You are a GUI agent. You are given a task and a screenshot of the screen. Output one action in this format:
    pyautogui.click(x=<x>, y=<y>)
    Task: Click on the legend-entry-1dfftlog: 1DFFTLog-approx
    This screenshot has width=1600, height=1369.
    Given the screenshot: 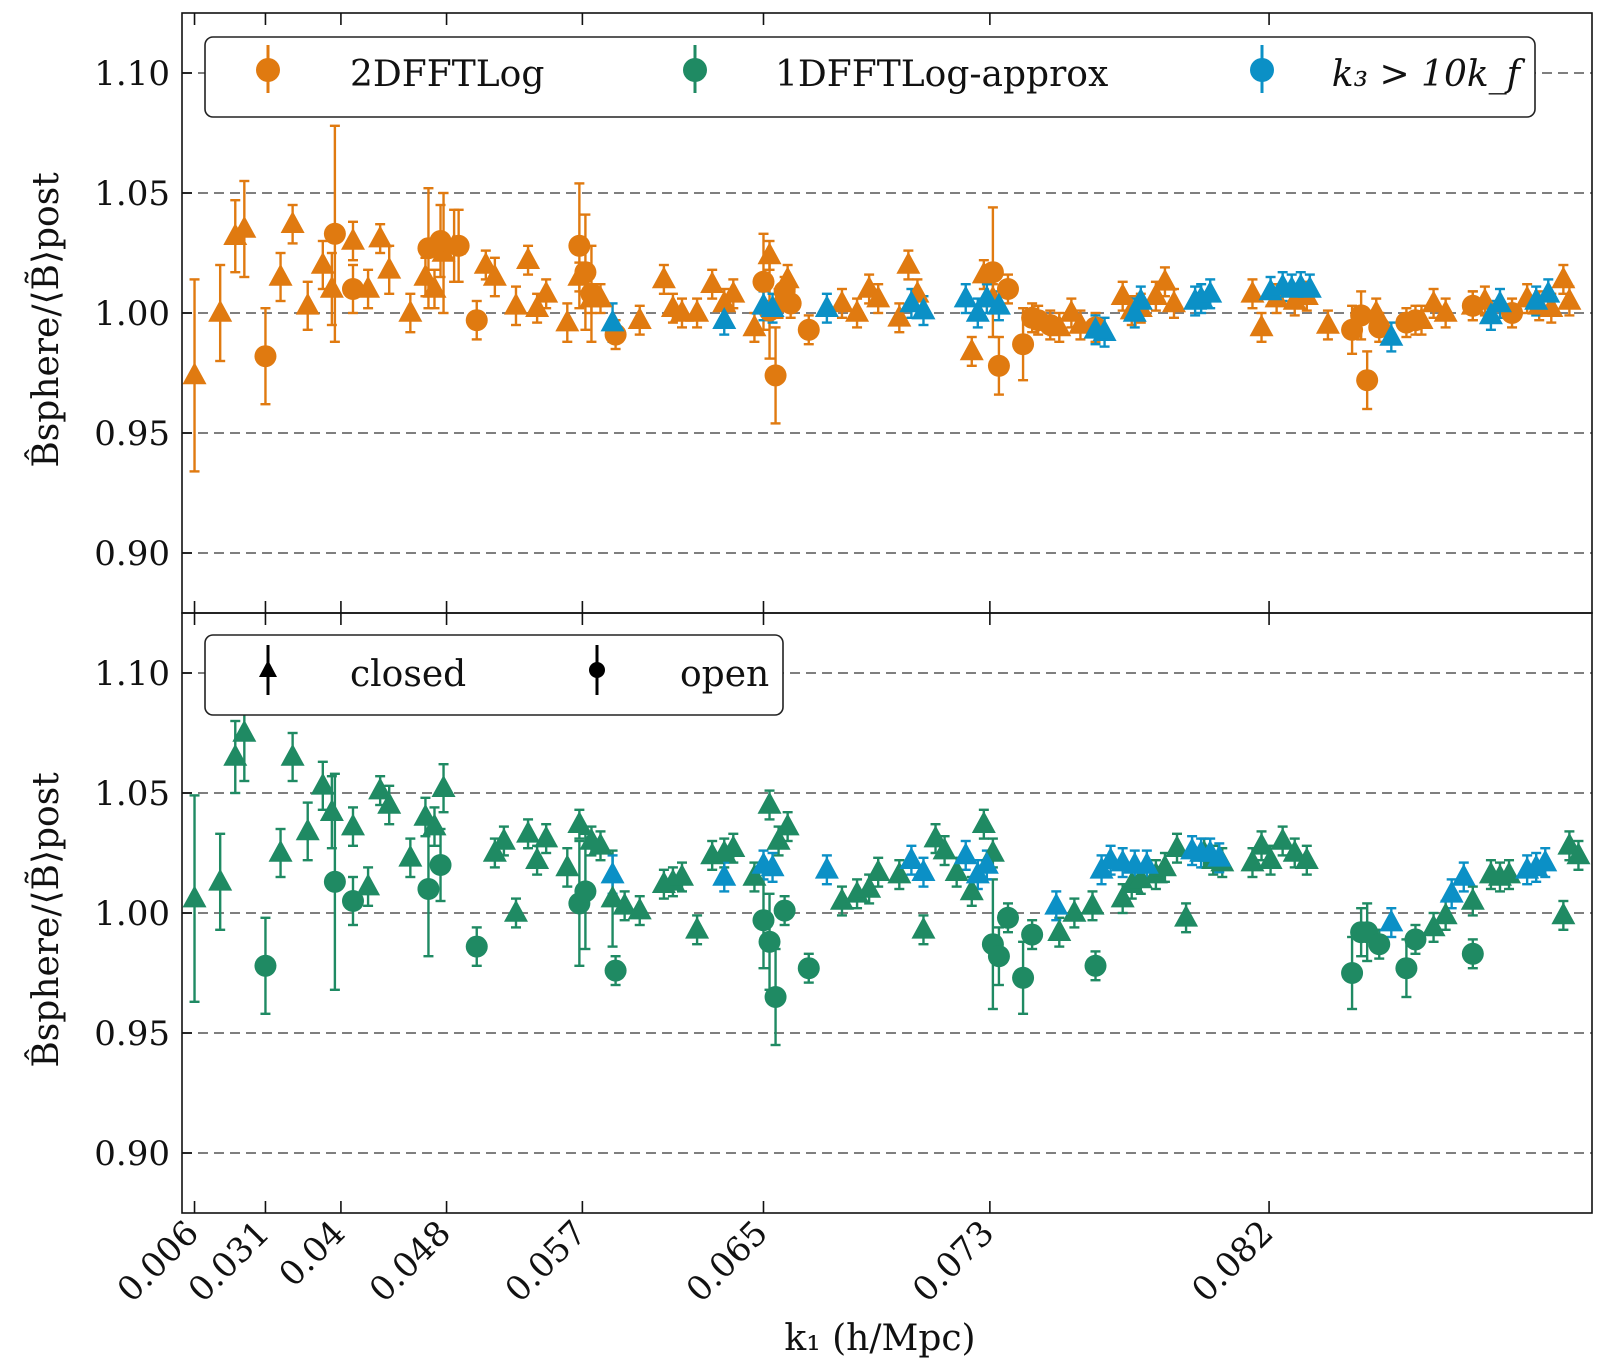 What is the action you would take?
    pyautogui.click(x=895, y=70)
    